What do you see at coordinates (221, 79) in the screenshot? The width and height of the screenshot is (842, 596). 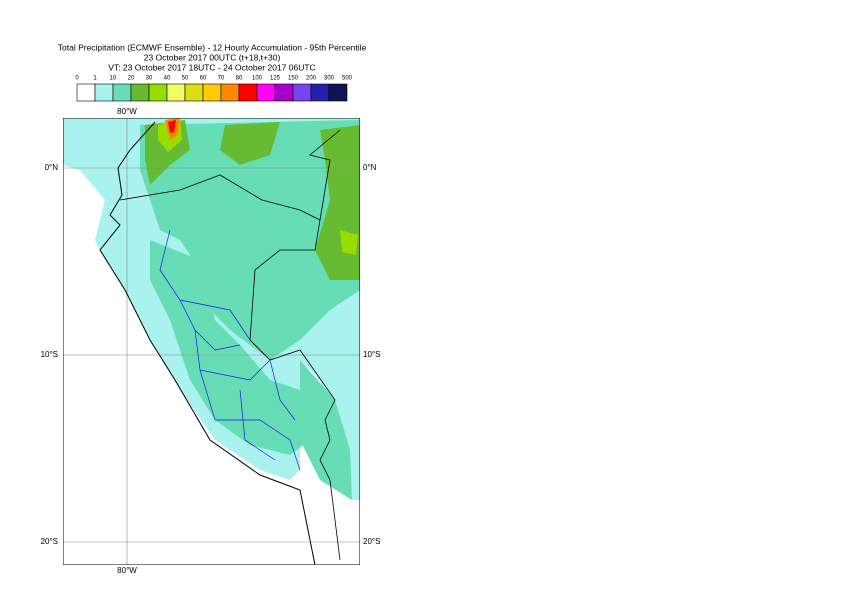 I see `legend-label: 70` at bounding box center [221, 79].